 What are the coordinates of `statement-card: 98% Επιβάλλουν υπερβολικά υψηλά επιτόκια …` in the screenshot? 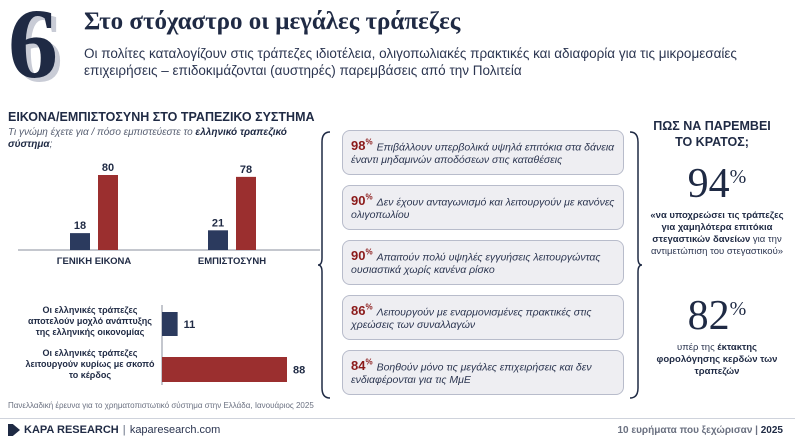 It's located at (483, 152).